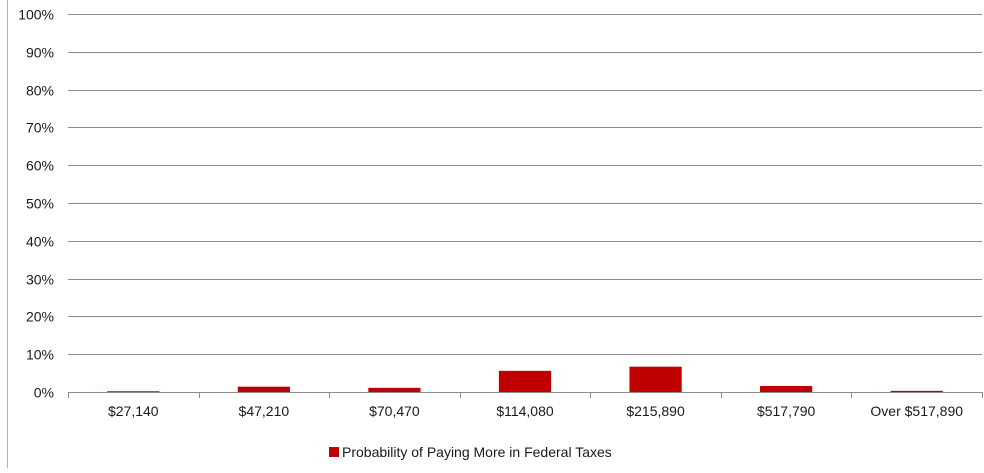  I want to click on x-tick-label: $114,080, so click(525, 411).